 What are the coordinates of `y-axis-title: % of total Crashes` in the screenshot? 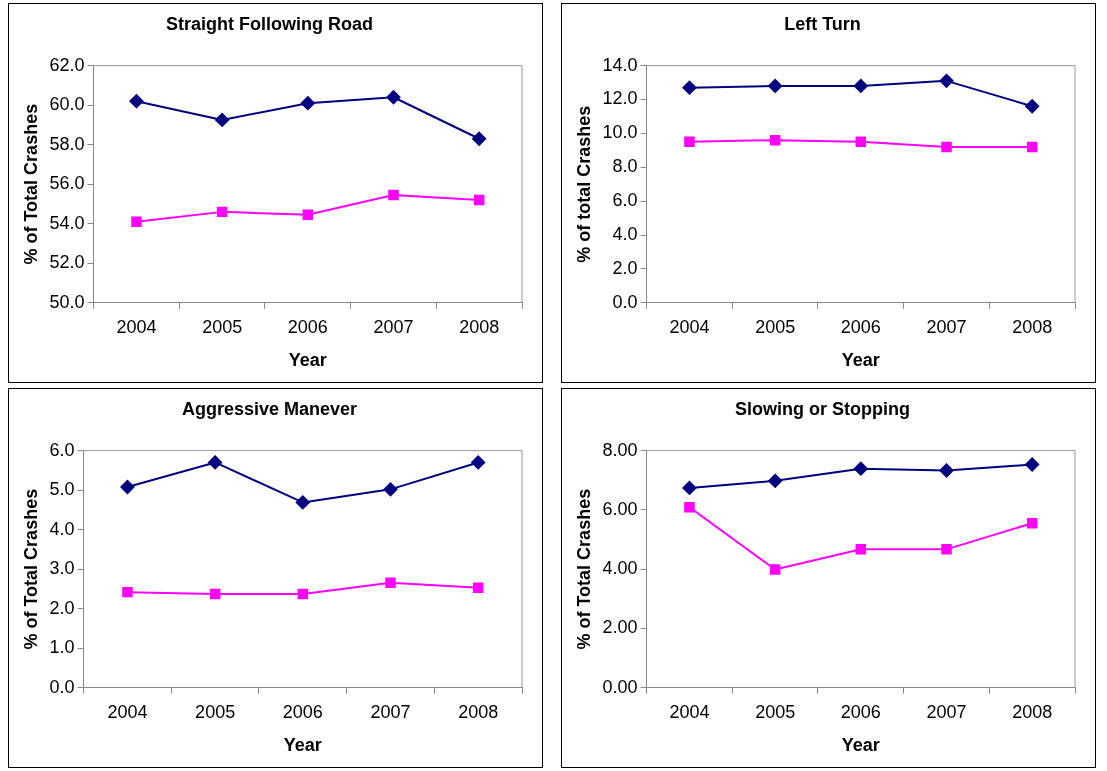 It's located at (583, 184).